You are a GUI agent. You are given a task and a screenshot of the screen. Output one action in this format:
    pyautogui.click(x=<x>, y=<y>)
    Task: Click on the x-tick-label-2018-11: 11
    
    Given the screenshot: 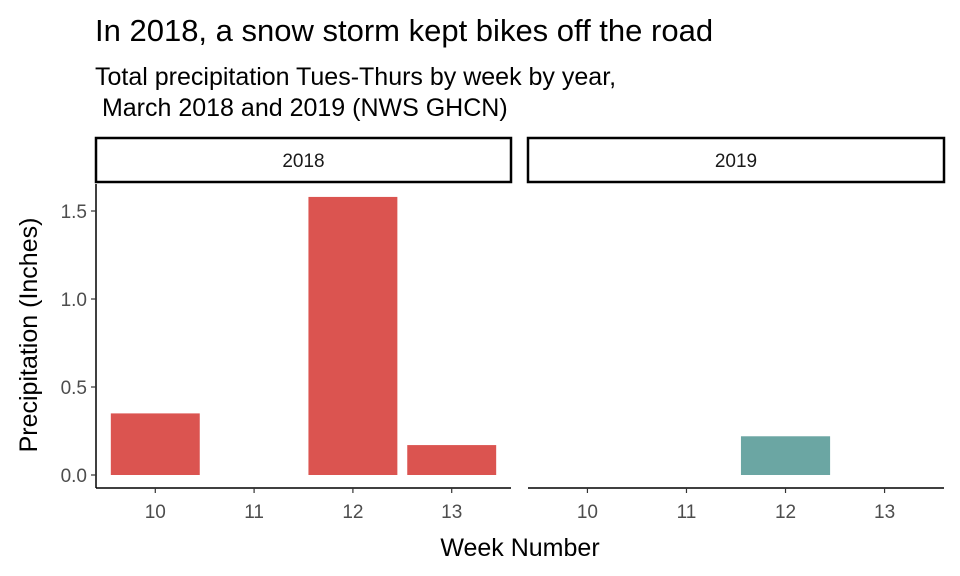 What is the action you would take?
    pyautogui.click(x=254, y=512)
    